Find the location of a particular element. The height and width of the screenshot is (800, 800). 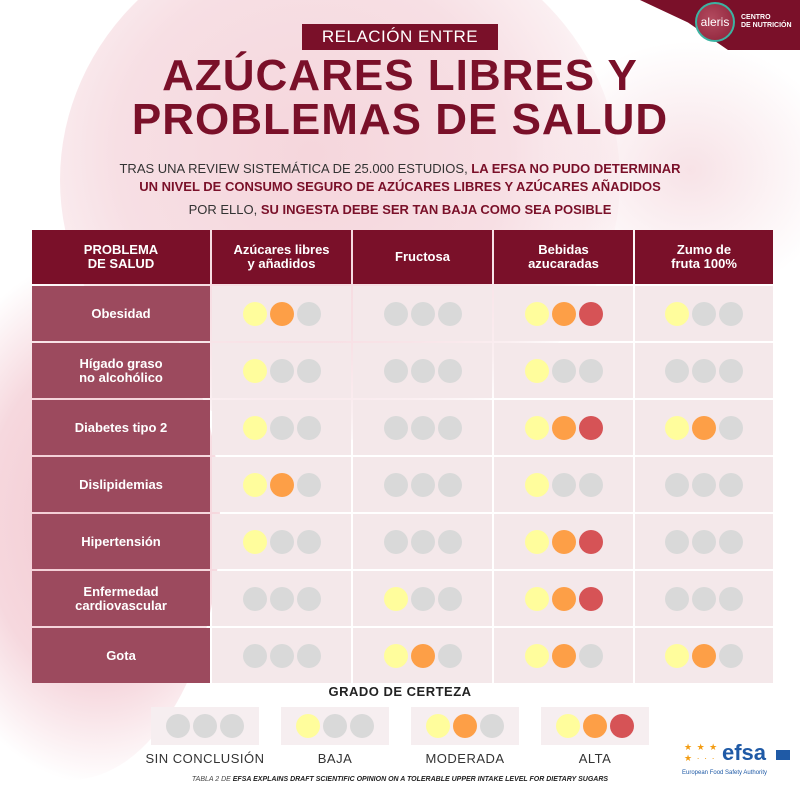

legend-item: MODERADA is located at coordinates (465, 736).